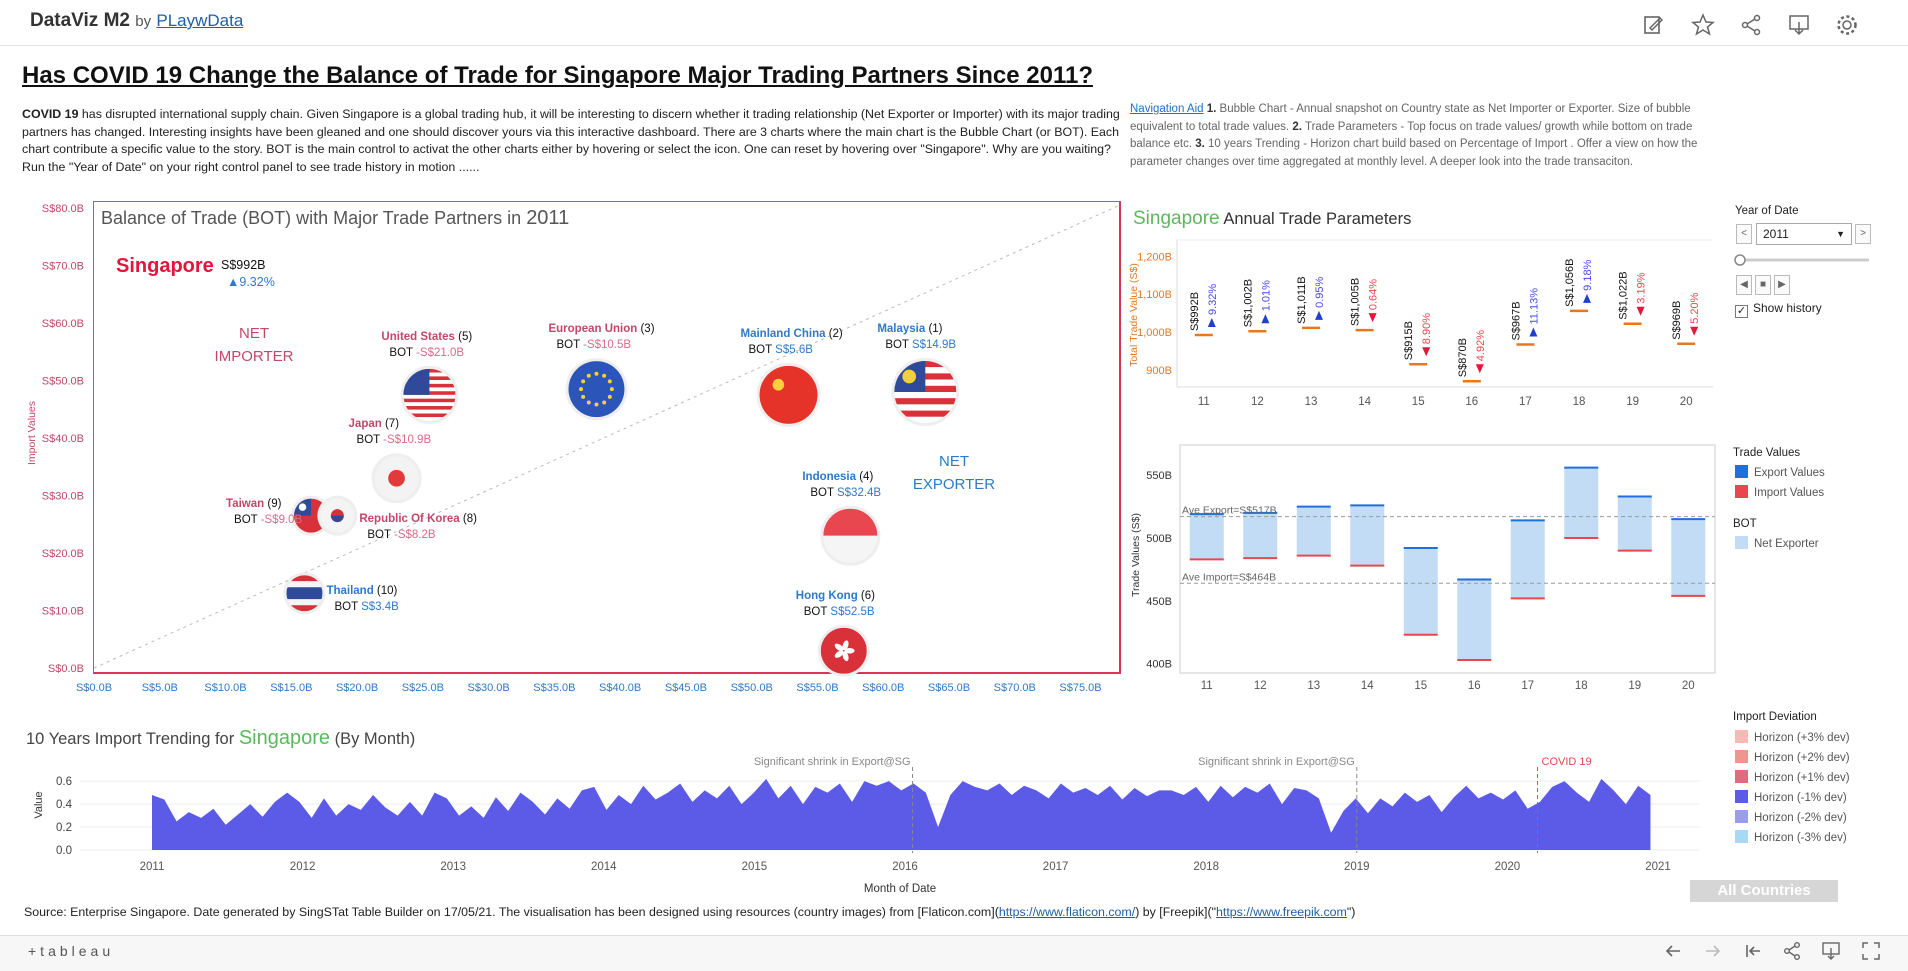 The image size is (1908, 971). I want to click on show-history-toggle: ✓ Show history, so click(1778, 309).